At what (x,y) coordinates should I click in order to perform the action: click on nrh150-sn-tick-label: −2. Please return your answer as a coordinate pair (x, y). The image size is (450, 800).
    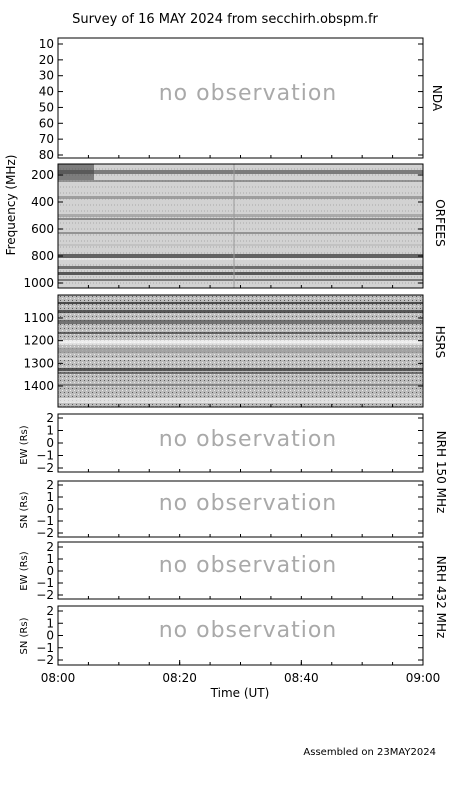
    Looking at the image, I should click on (45, 533).